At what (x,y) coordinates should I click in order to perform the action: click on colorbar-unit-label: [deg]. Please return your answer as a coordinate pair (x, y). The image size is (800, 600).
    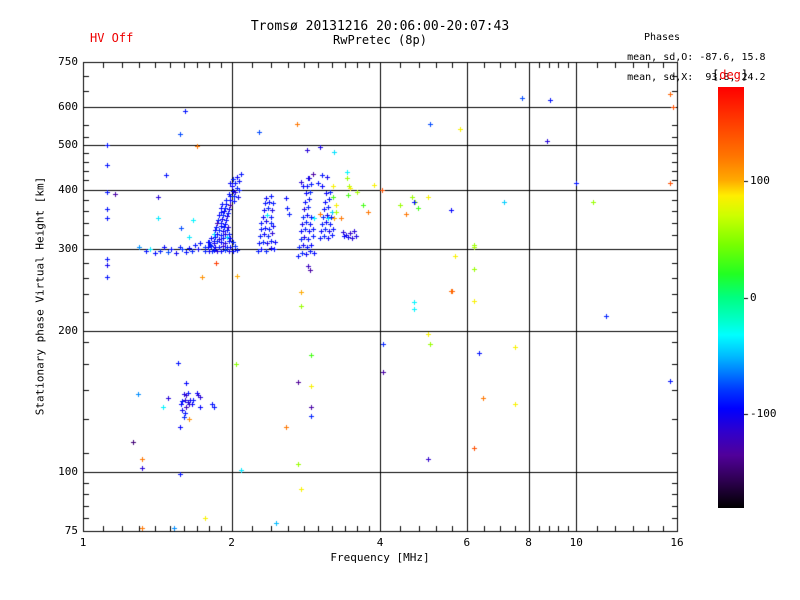
    Looking at the image, I should click on (730, 75).